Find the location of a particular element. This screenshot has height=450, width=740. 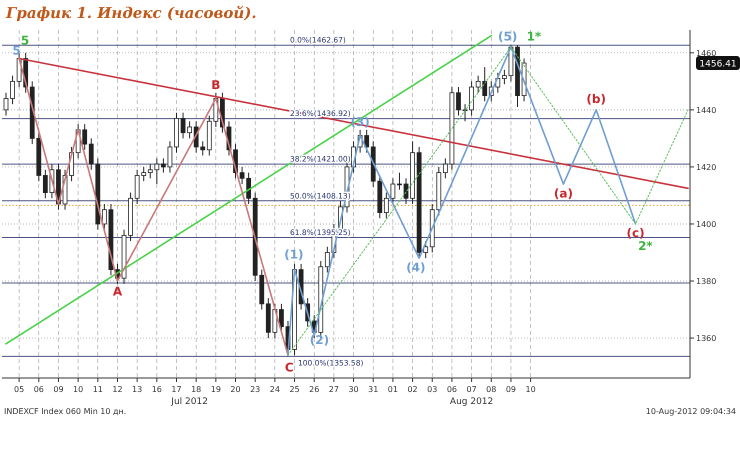

x-tick-label: 20 is located at coordinates (235, 389).